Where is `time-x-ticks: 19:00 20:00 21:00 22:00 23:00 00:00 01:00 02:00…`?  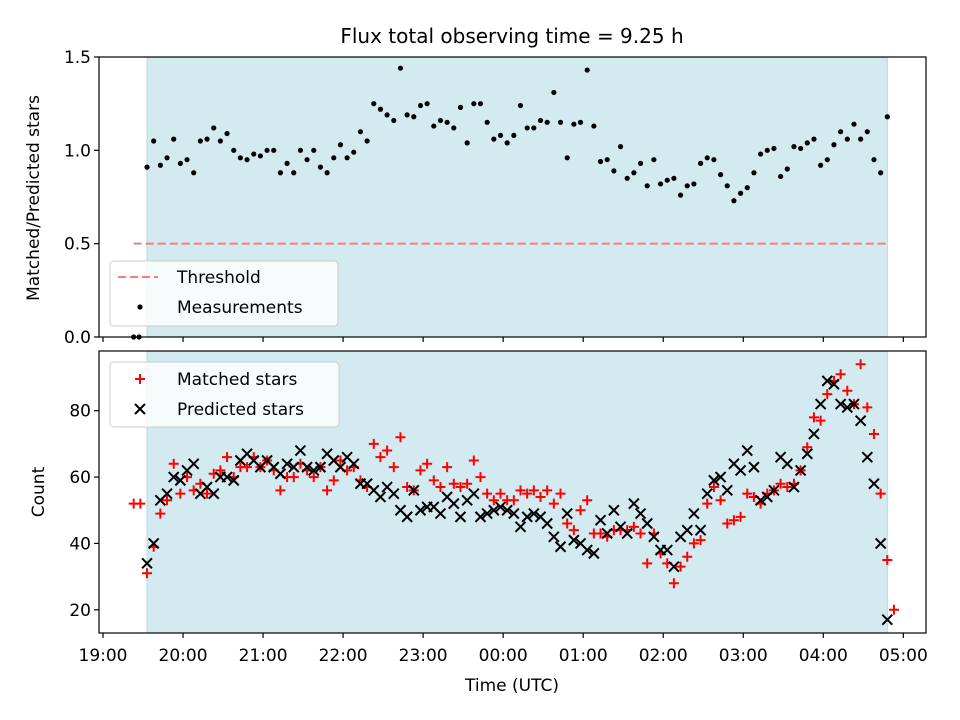 time-x-ticks: 19:00 20:00 21:00 22:00 23:00 00:00 01:00 02:00… is located at coordinates (503, 649).